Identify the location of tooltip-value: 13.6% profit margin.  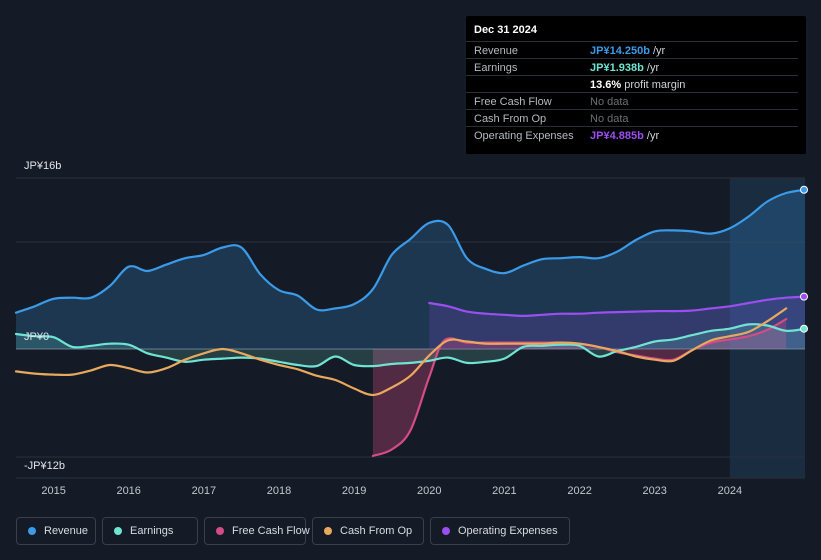
(638, 85).